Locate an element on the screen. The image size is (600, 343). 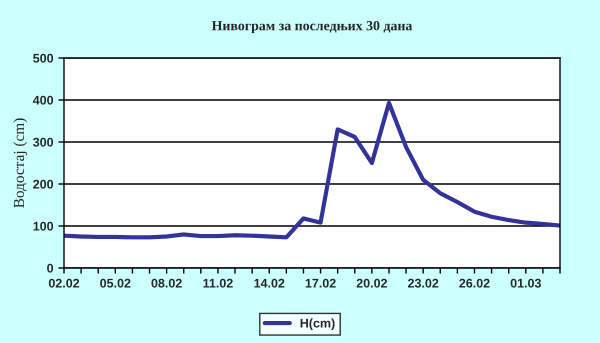
legend-label: H(cm) is located at coordinates (317, 324).